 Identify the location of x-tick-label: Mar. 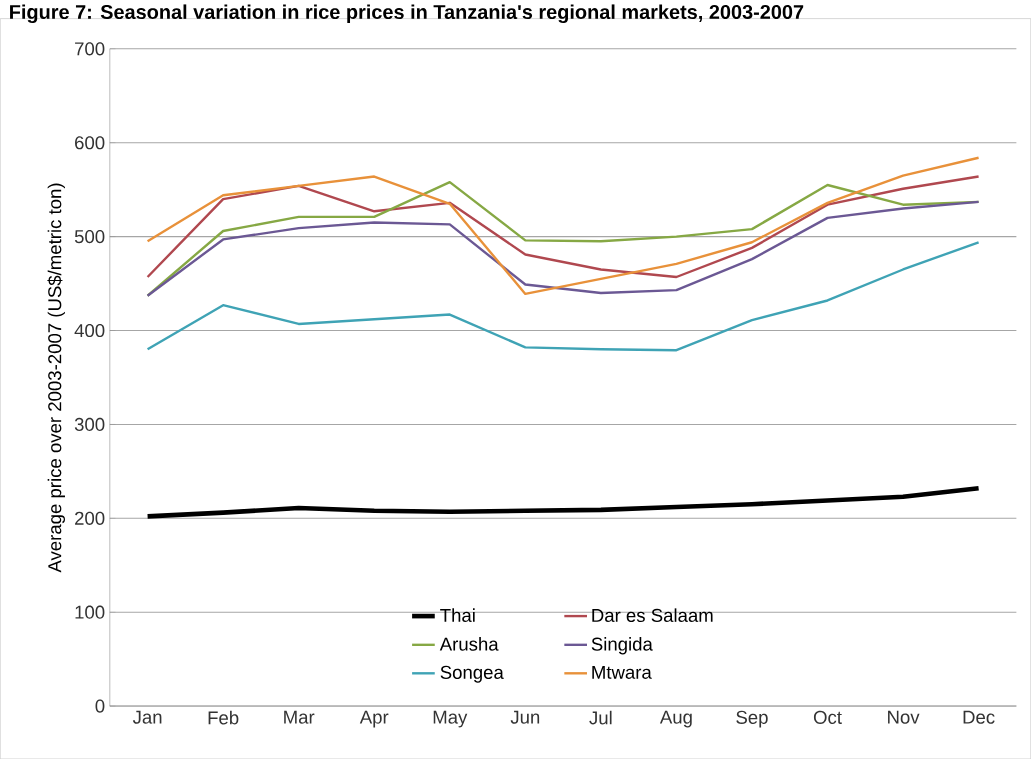
(299, 717).